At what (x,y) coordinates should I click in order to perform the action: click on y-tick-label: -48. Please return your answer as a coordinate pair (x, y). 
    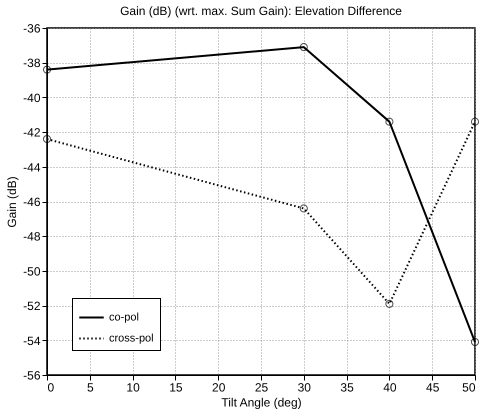
    Looking at the image, I should click on (32, 237).